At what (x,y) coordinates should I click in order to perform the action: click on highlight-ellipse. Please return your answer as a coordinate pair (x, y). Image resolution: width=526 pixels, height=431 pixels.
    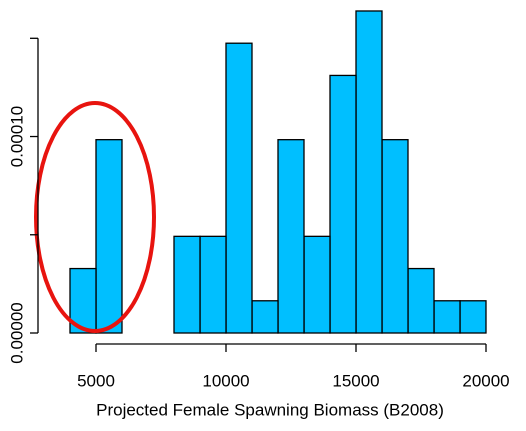
    Looking at the image, I should click on (95, 217).